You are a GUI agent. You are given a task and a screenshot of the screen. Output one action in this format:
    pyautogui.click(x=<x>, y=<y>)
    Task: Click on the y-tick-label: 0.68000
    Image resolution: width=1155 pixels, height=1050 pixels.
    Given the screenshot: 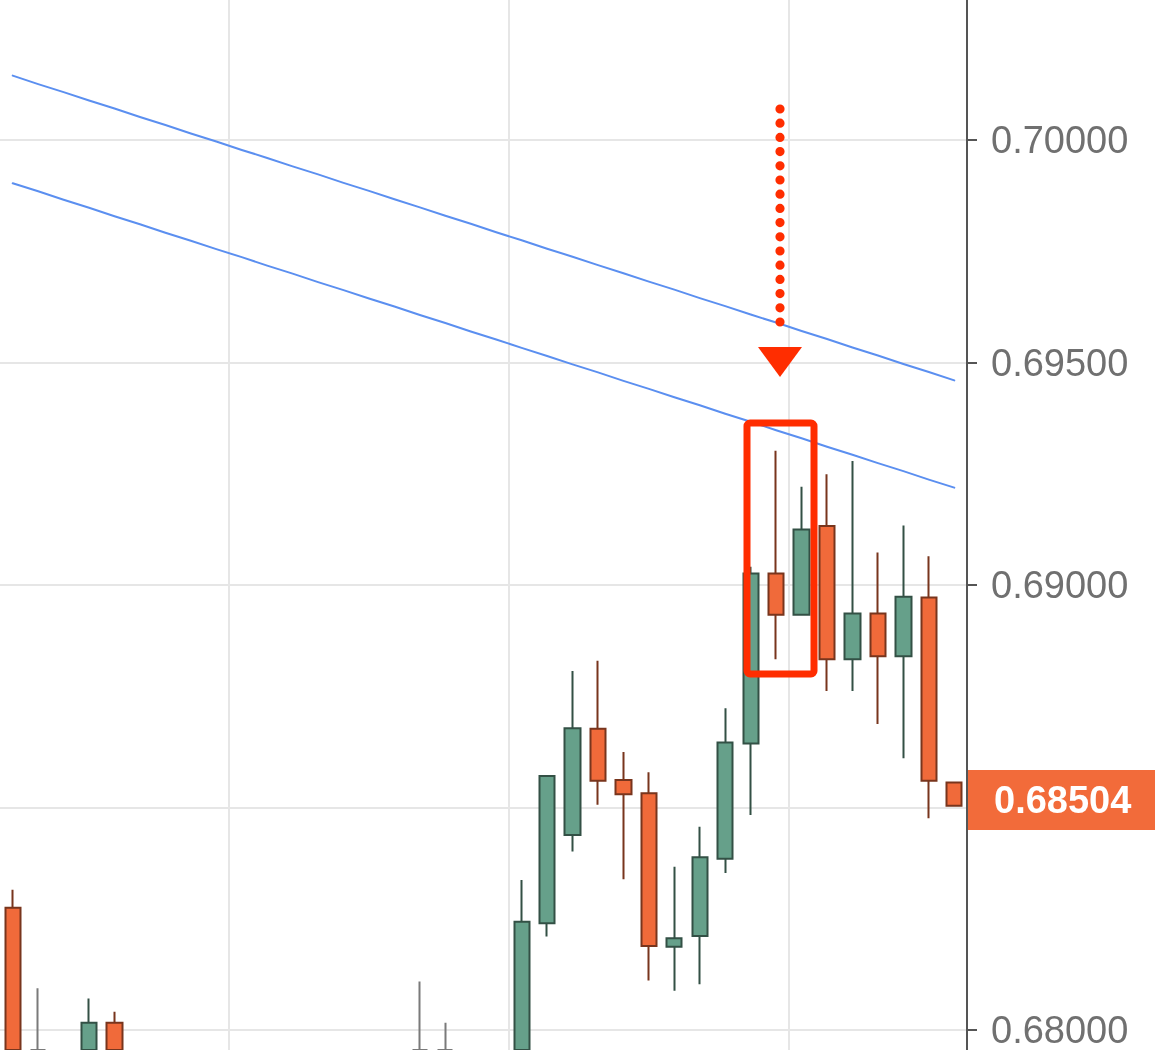 What is the action you would take?
    pyautogui.click(x=1060, y=1029)
    